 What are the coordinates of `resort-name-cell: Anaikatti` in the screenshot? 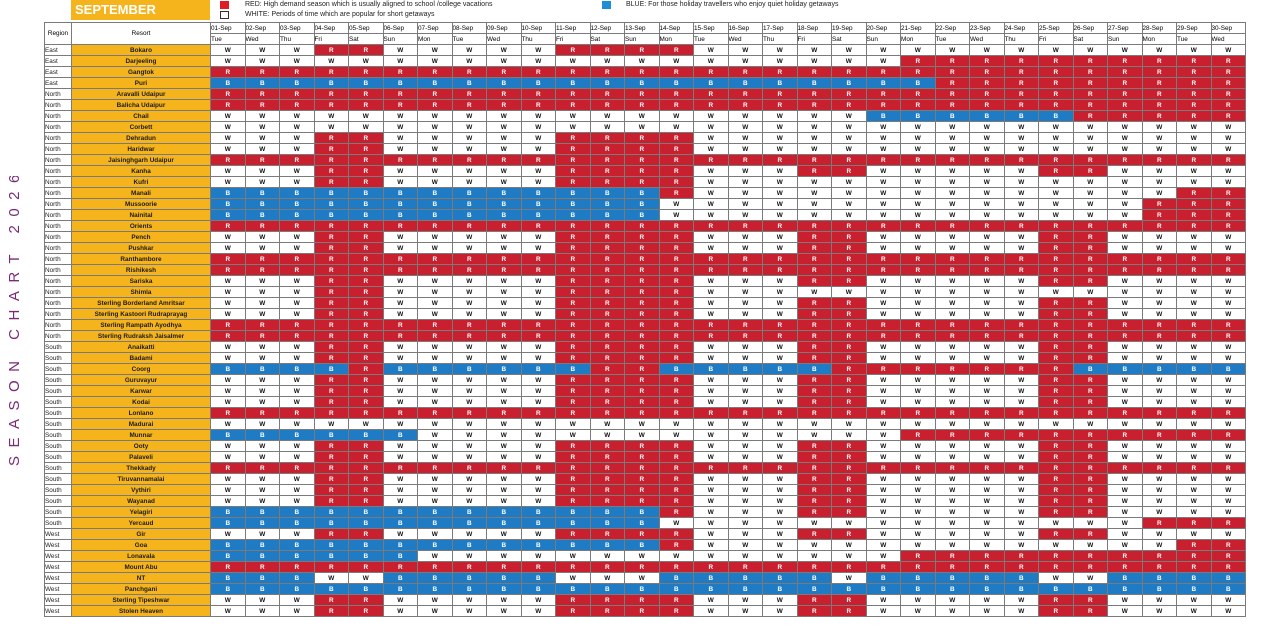 It's located at (141, 347).